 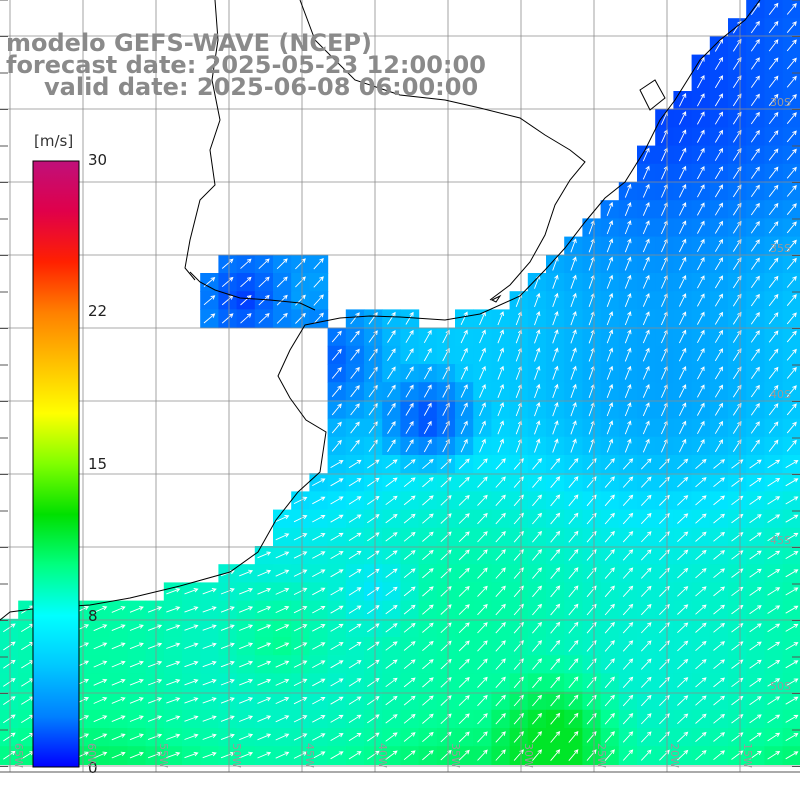 I want to click on forecast-date: forecast date: 2025-05-23 12:00:00, so click(x=246, y=65).